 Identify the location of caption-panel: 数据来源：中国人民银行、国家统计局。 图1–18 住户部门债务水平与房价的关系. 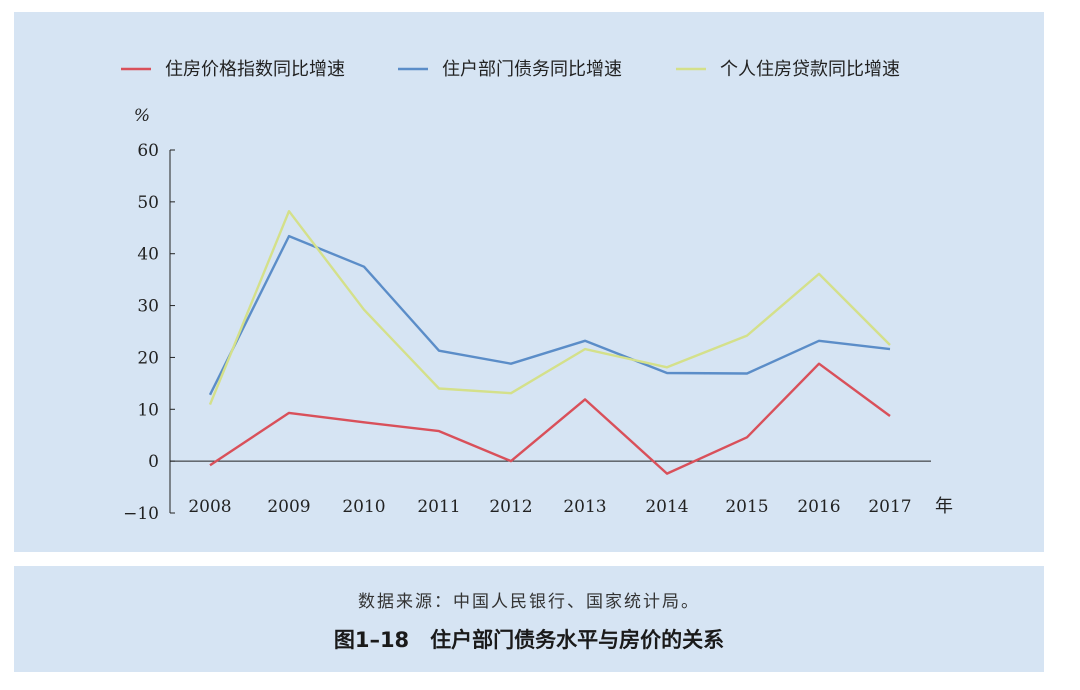
(529, 619).